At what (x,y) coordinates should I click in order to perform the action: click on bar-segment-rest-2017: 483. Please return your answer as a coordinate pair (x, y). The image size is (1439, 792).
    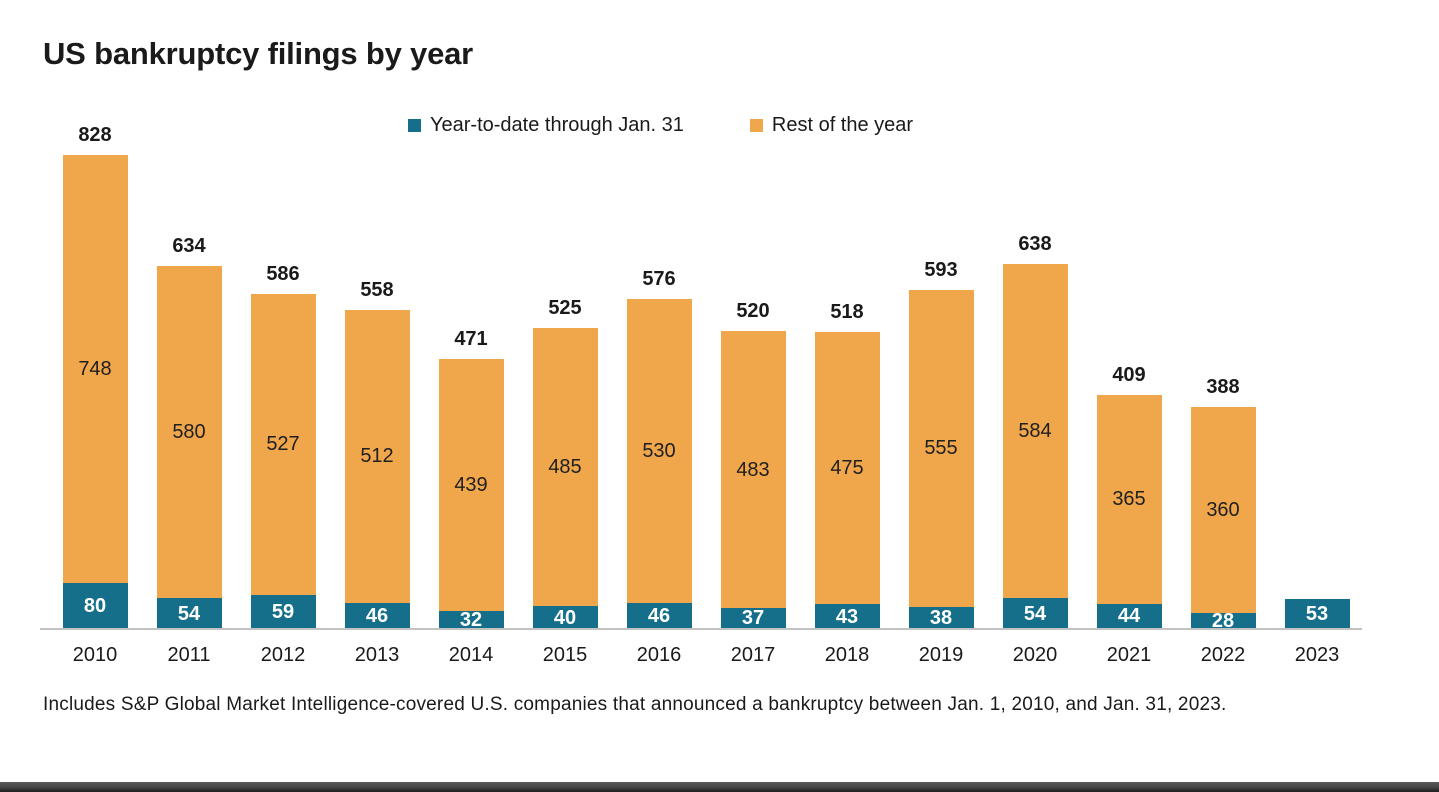
    Looking at the image, I should click on (753, 469).